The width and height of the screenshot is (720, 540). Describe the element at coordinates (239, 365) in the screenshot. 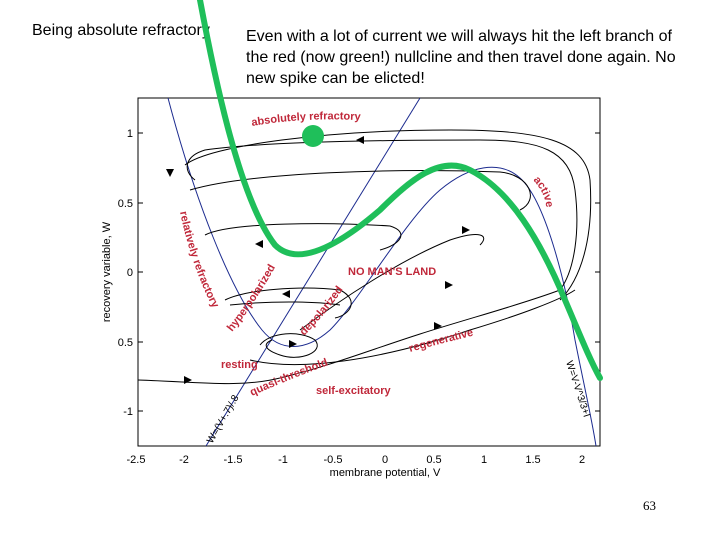

I see `label-resting: resting` at that location.